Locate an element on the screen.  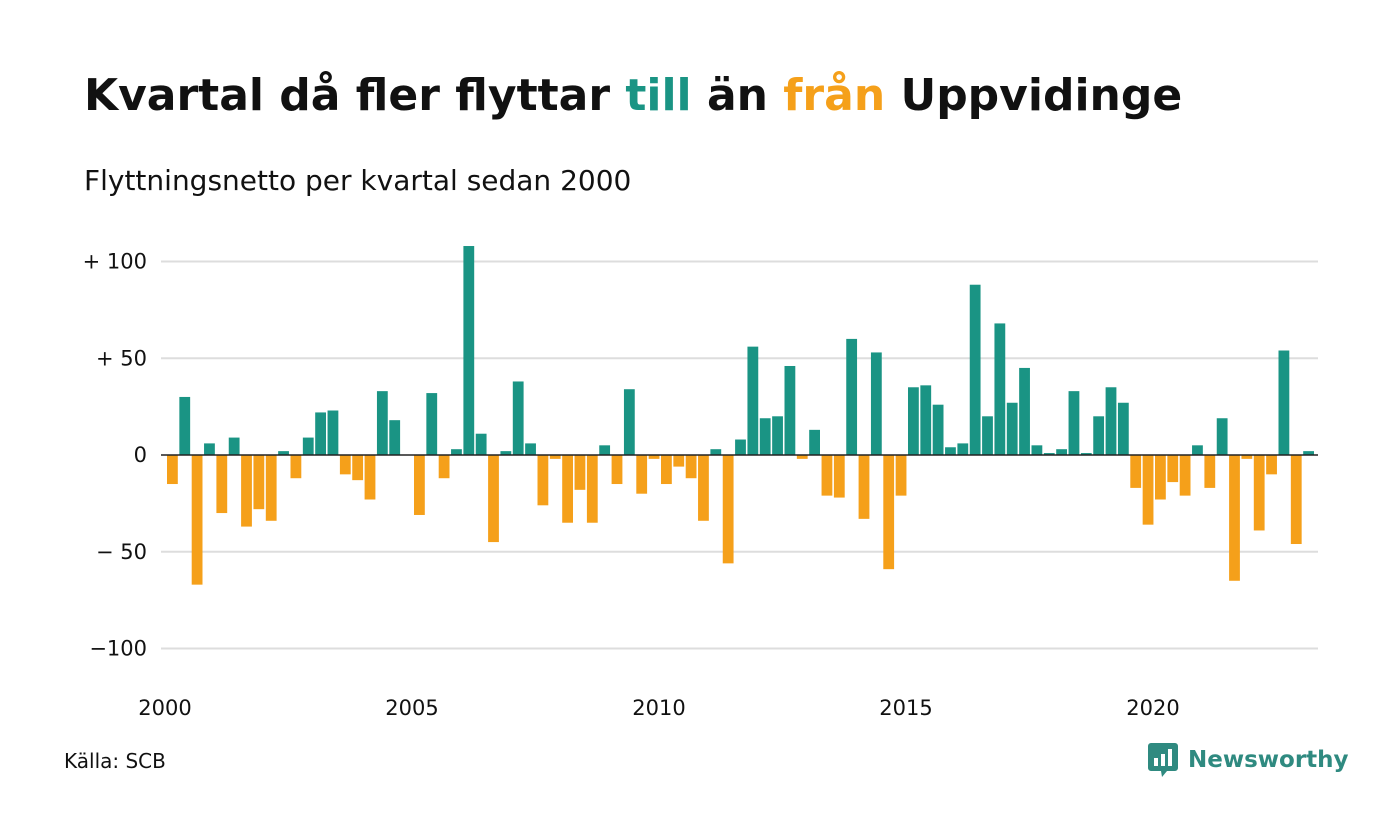
y-tick-label: + 50 is located at coordinates (121, 358).